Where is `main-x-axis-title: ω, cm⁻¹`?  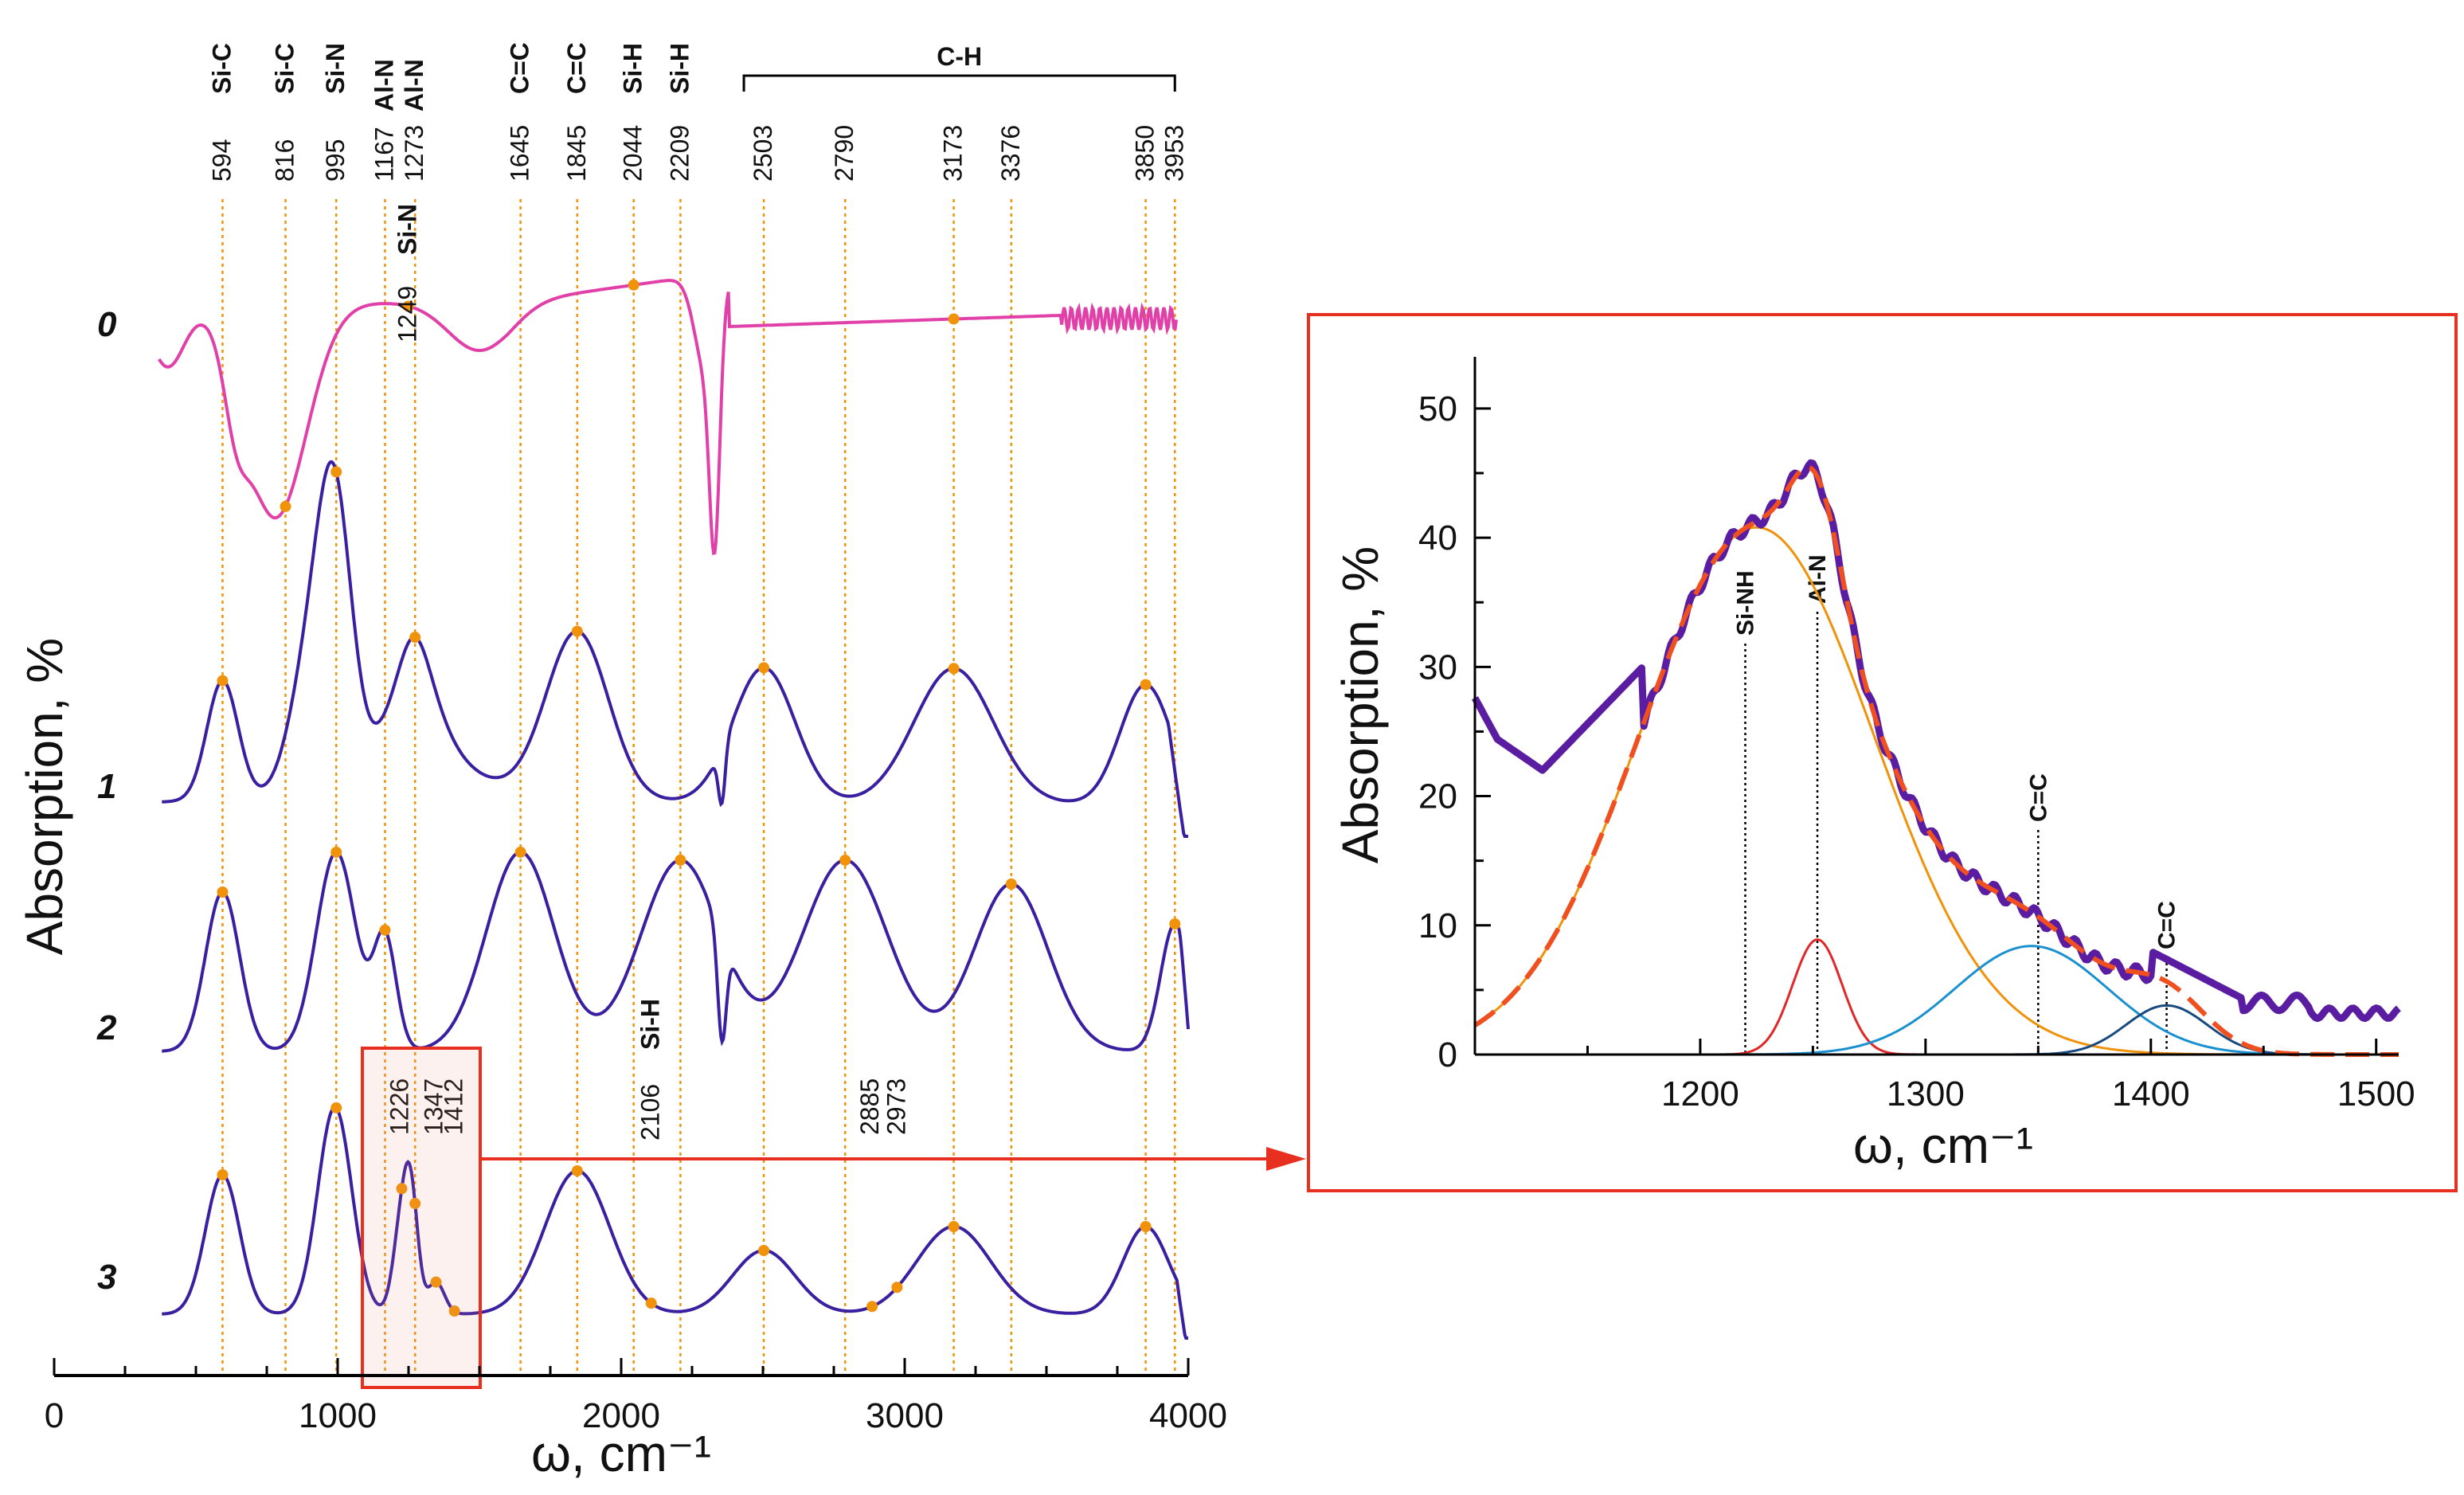 main-x-axis-title: ω, cm⁻¹ is located at coordinates (621, 1454).